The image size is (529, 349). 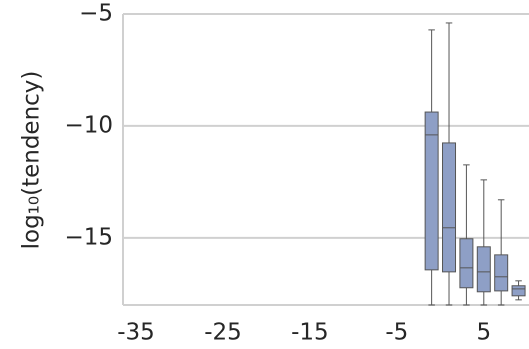 I want to click on y-tick-label: −10, so click(x=88, y=125).